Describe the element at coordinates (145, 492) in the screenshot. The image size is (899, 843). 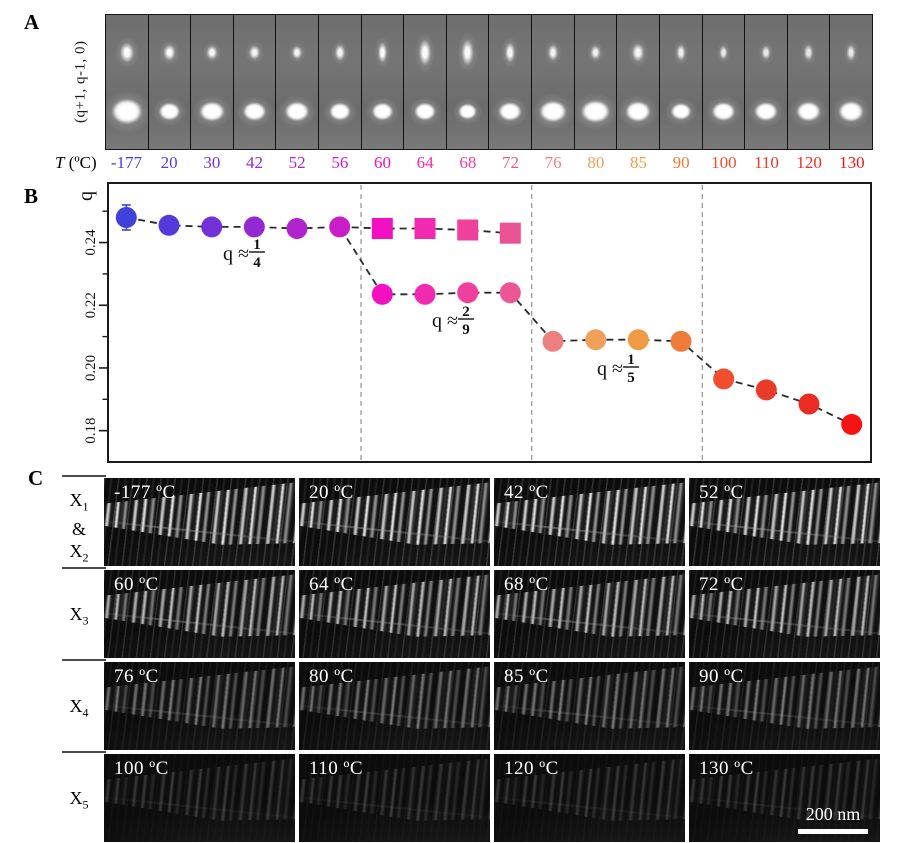
I see `tem-image-temp-label: -177 ºC` at that location.